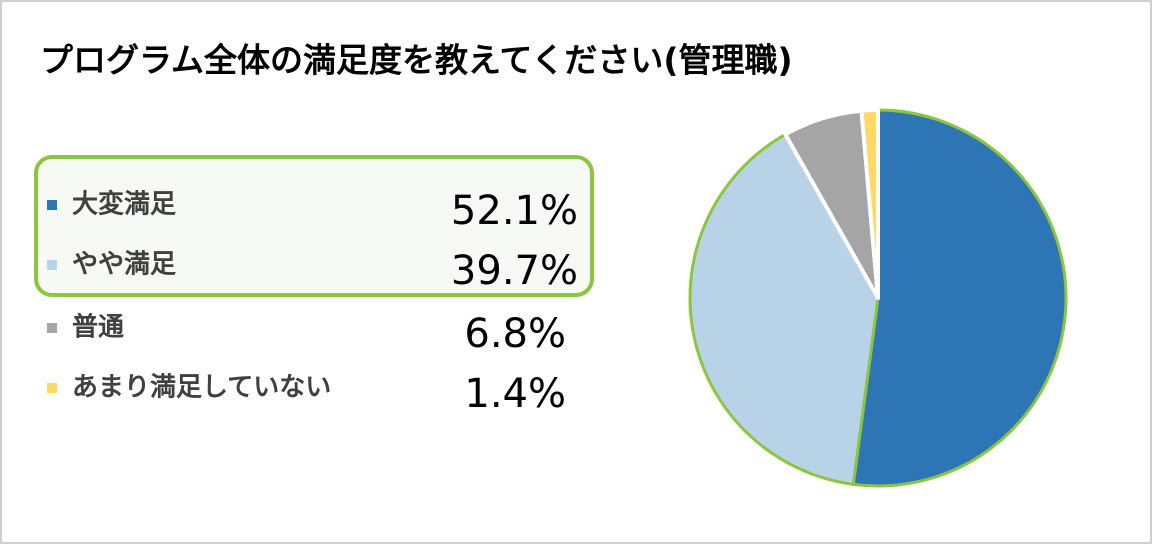  Describe the element at coordinates (514, 271) in the screenshot. I see `value-label: 39.7%` at that location.